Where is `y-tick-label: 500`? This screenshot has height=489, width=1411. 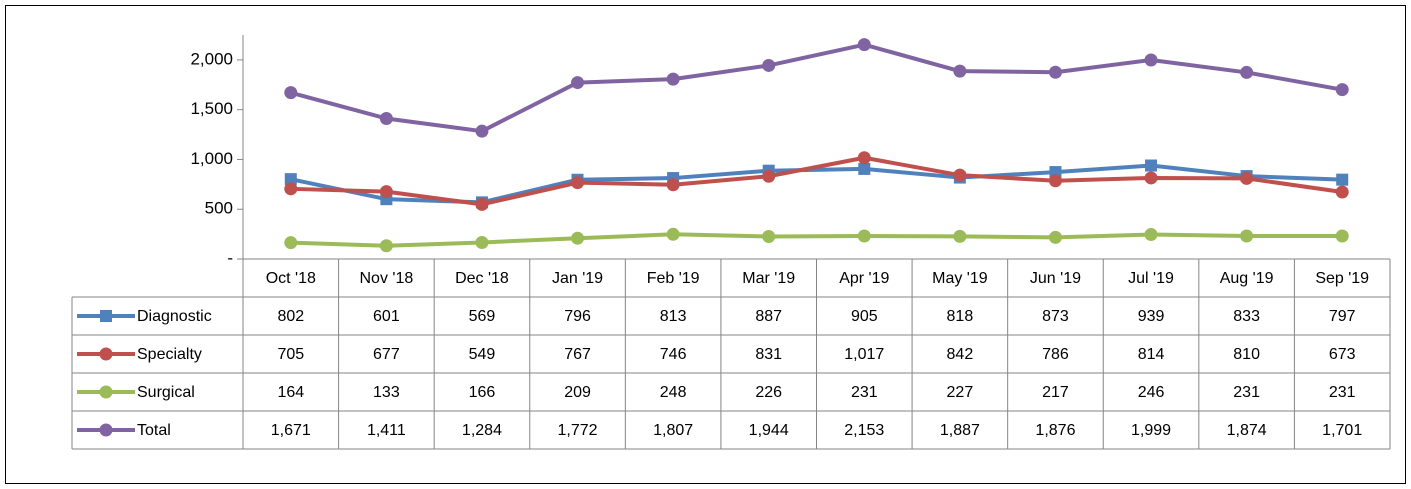 y-tick-label: 500 is located at coordinates (219, 208).